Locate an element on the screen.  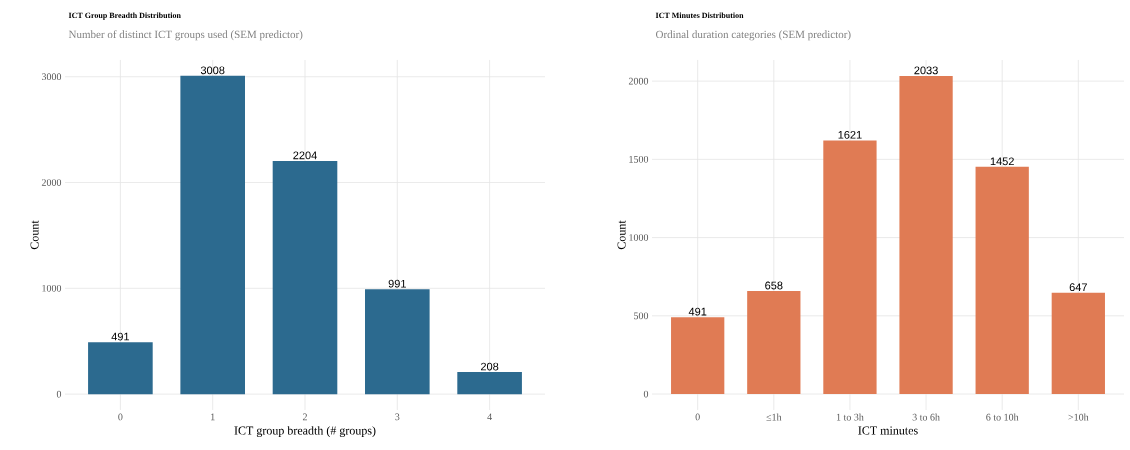
x-tick-label: 1 to 3h is located at coordinates (850, 417).